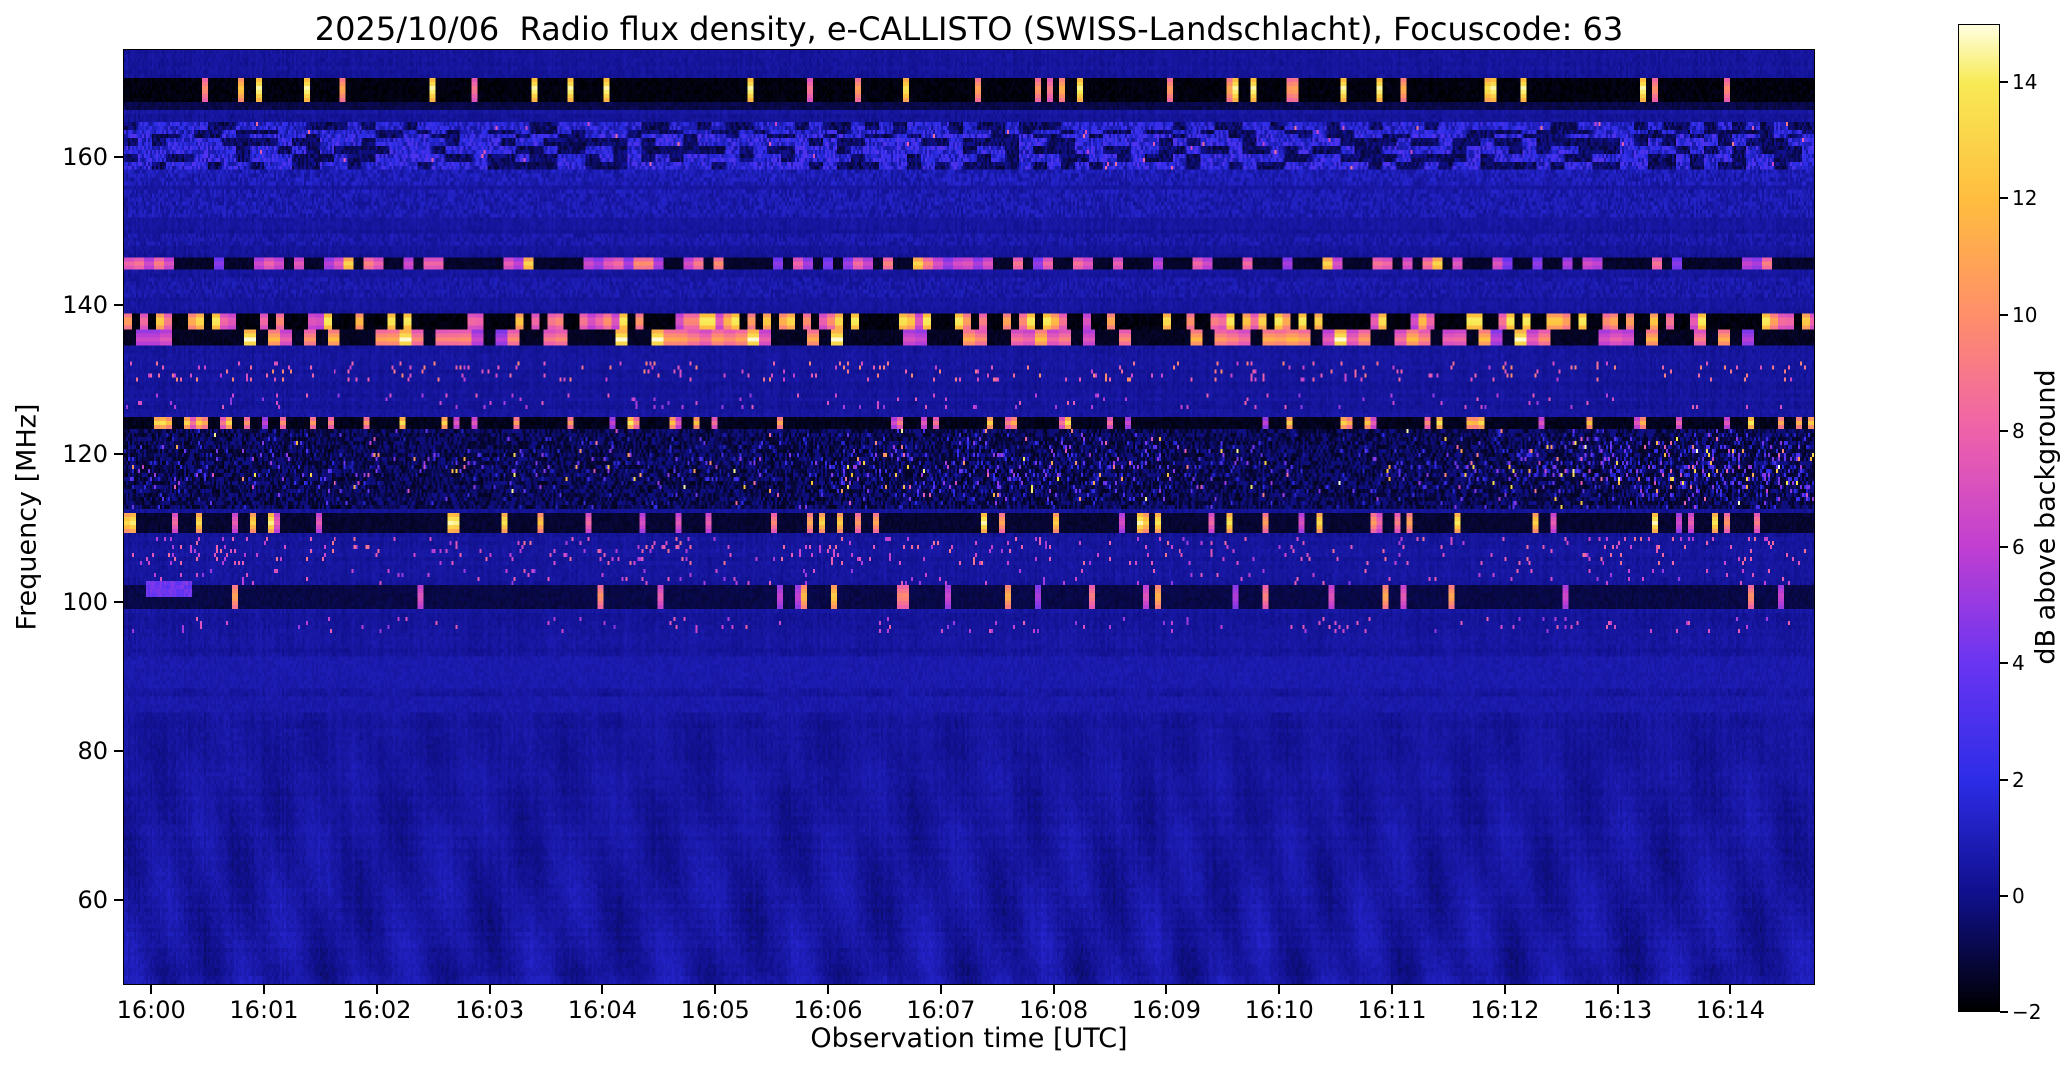 The width and height of the screenshot is (2066, 1067). What do you see at coordinates (941, 1010) in the screenshot?
I see `x-tick-label: 16:07` at bounding box center [941, 1010].